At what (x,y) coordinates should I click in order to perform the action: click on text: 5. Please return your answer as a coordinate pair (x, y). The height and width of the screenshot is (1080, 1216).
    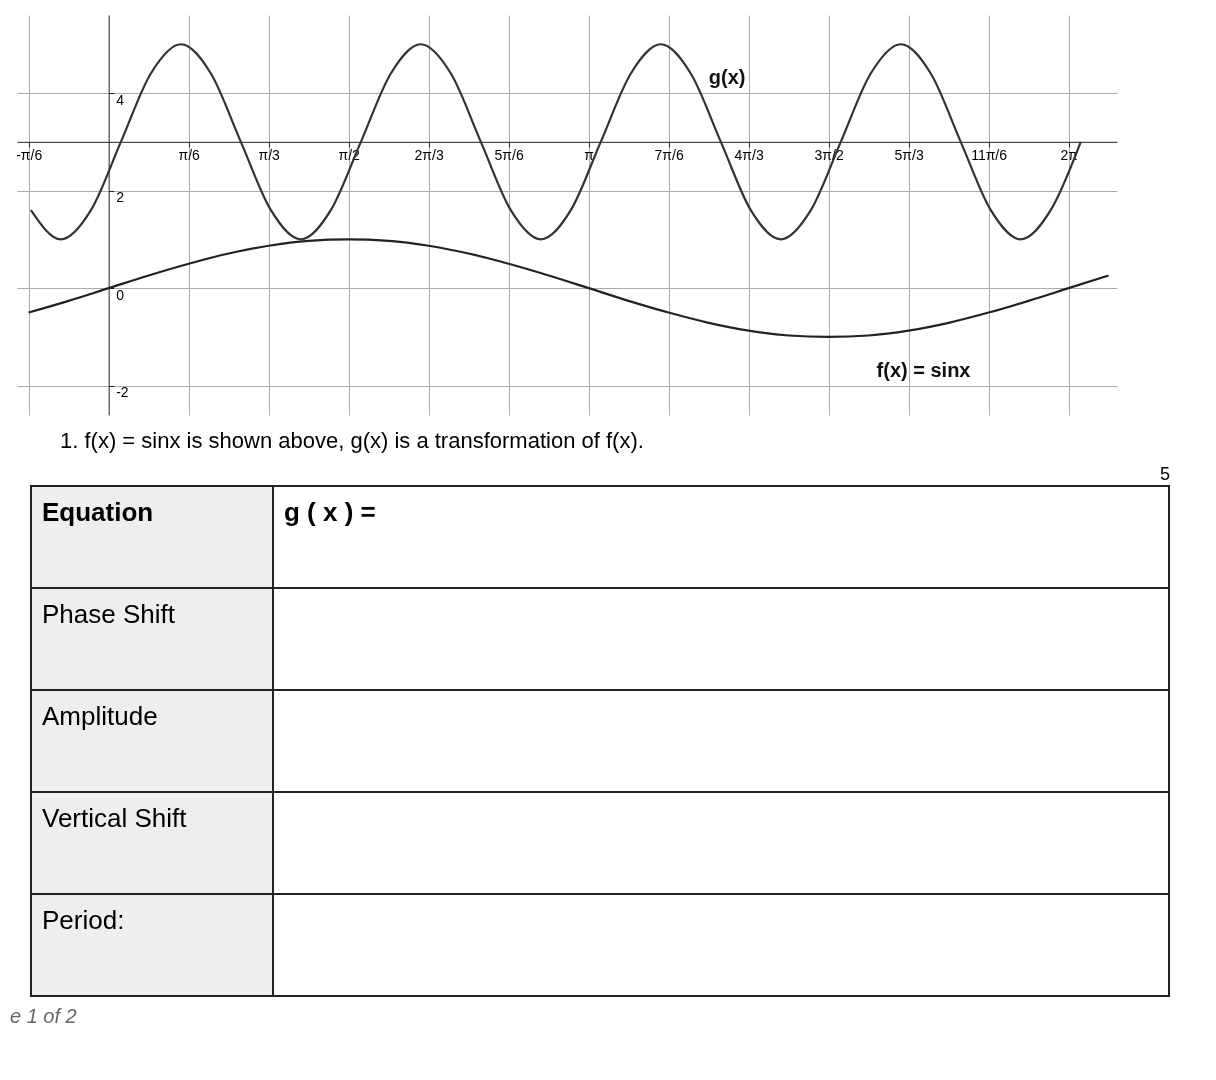
    Looking at the image, I should click on (1164, 474).